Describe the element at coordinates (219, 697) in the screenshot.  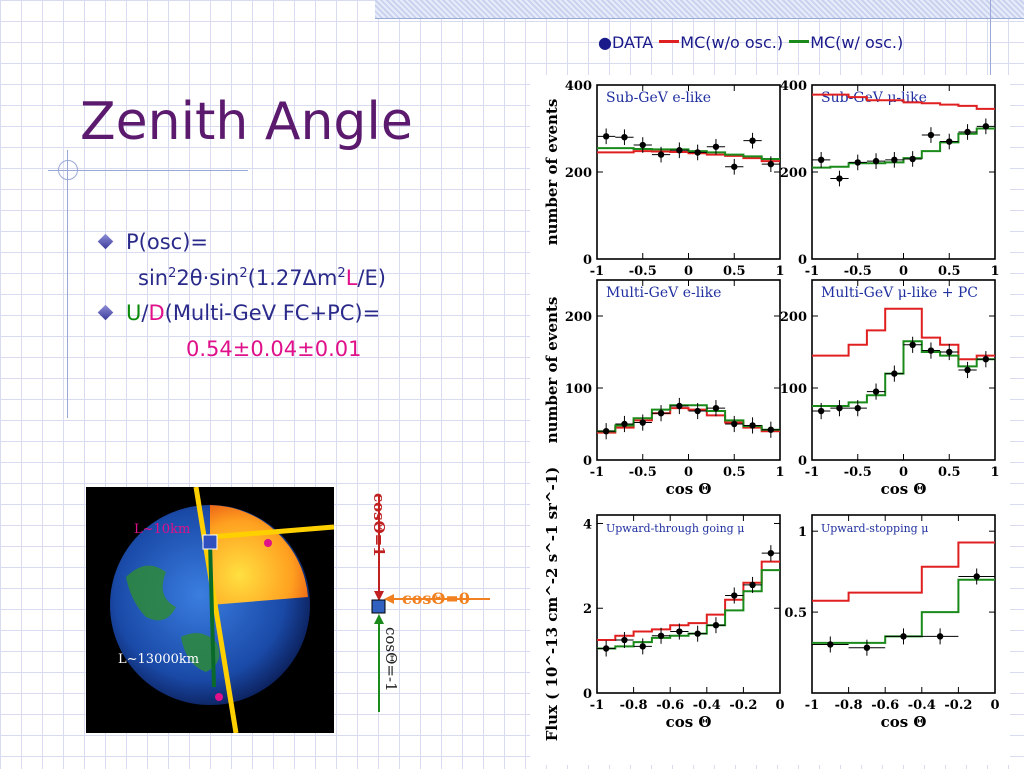
I see `exit-point-marker` at that location.